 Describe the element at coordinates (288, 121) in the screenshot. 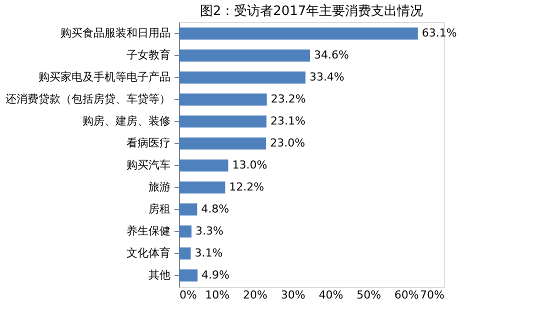

I see `data-label: 23.1%` at that location.